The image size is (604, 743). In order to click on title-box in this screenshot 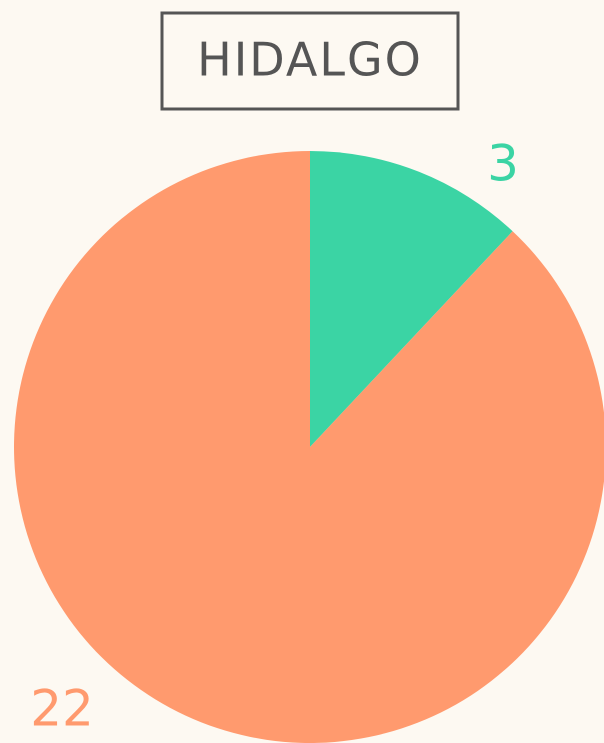, I will do `click(310, 61)`.